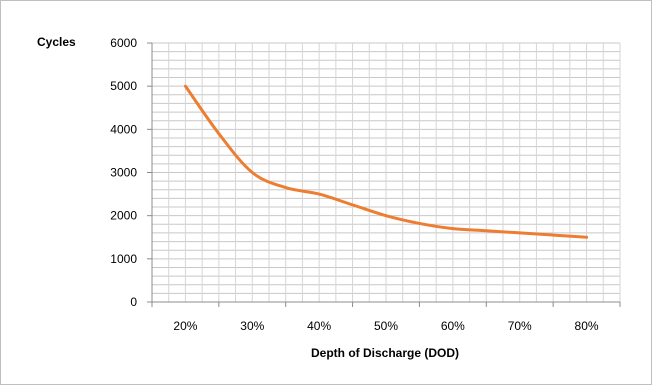  I want to click on y-tick-label: 2000, so click(123, 216).